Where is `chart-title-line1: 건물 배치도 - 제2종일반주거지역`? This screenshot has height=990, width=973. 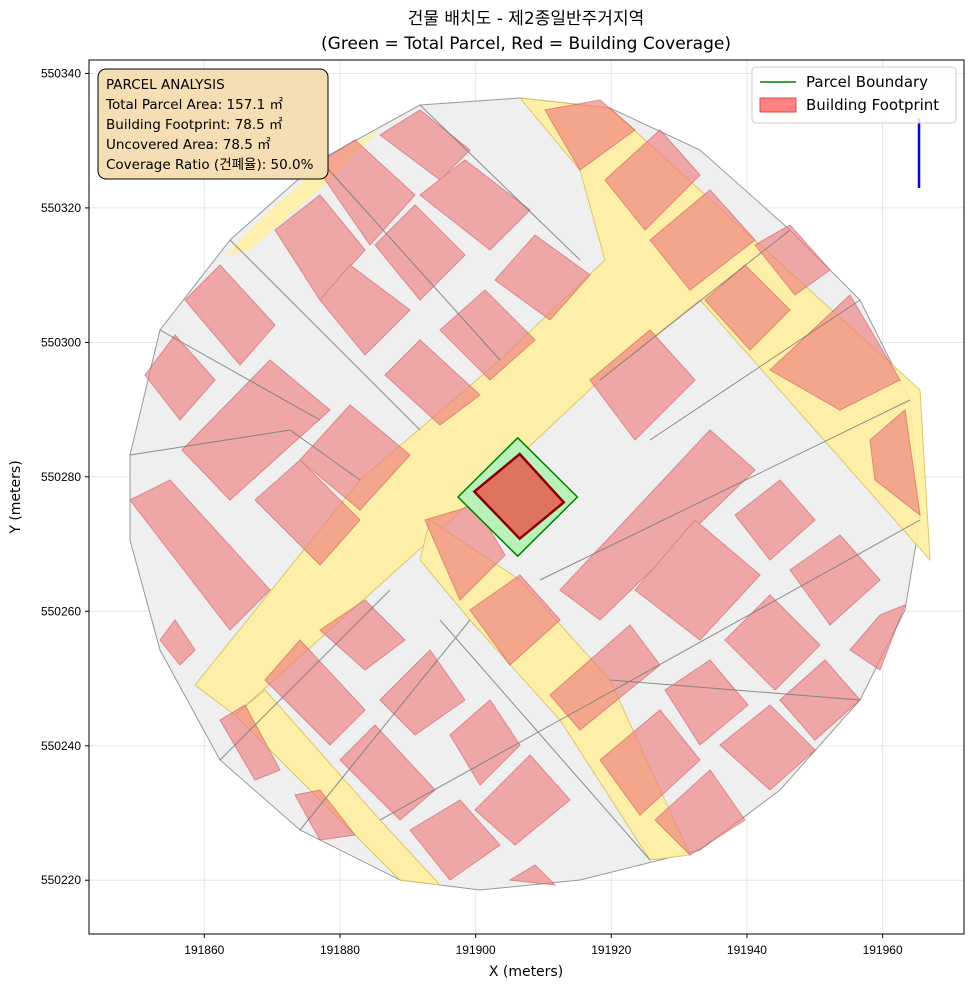
chart-title-line1: 건물 배치도 - 제2종일반주거지역 is located at coordinates (526, 19).